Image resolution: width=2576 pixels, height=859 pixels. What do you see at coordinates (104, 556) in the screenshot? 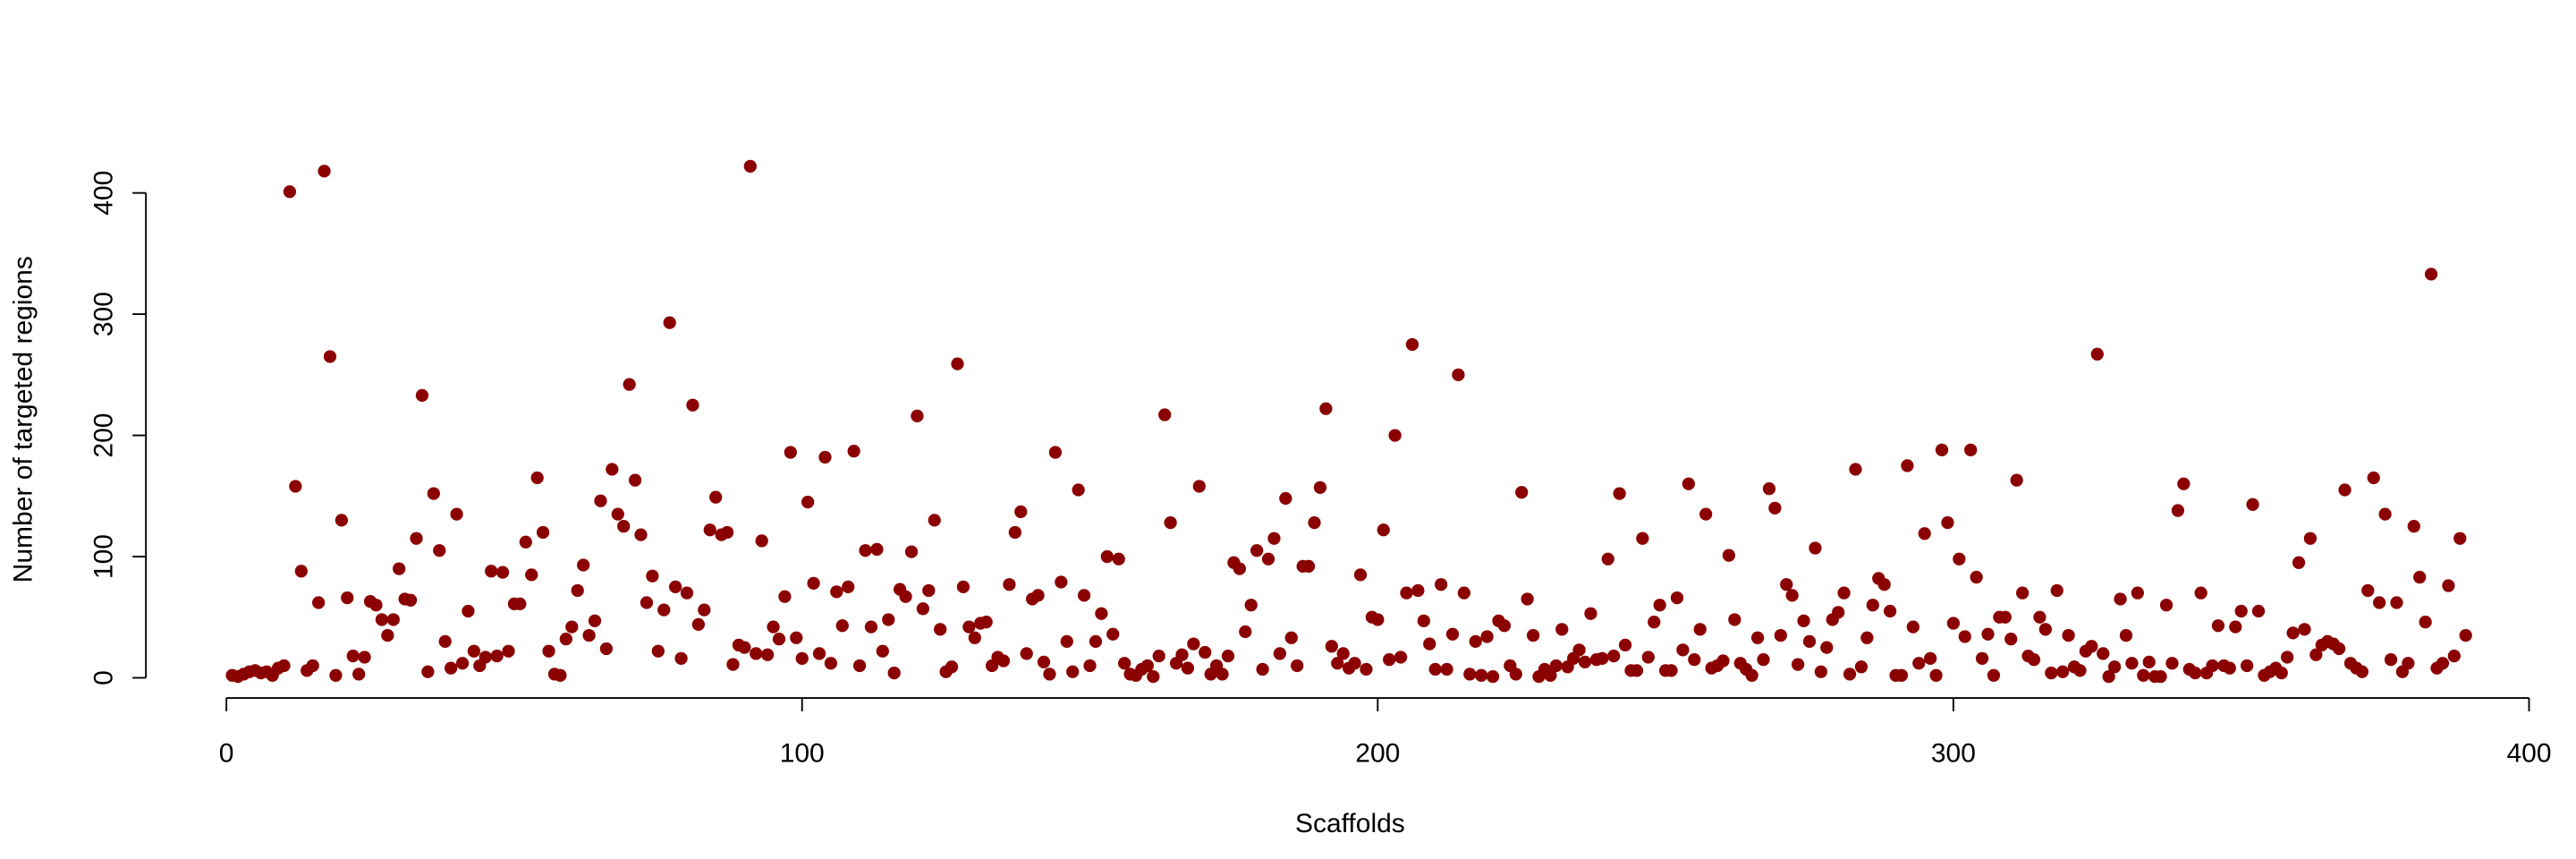
I see `y-tick-label: 100` at bounding box center [104, 556].